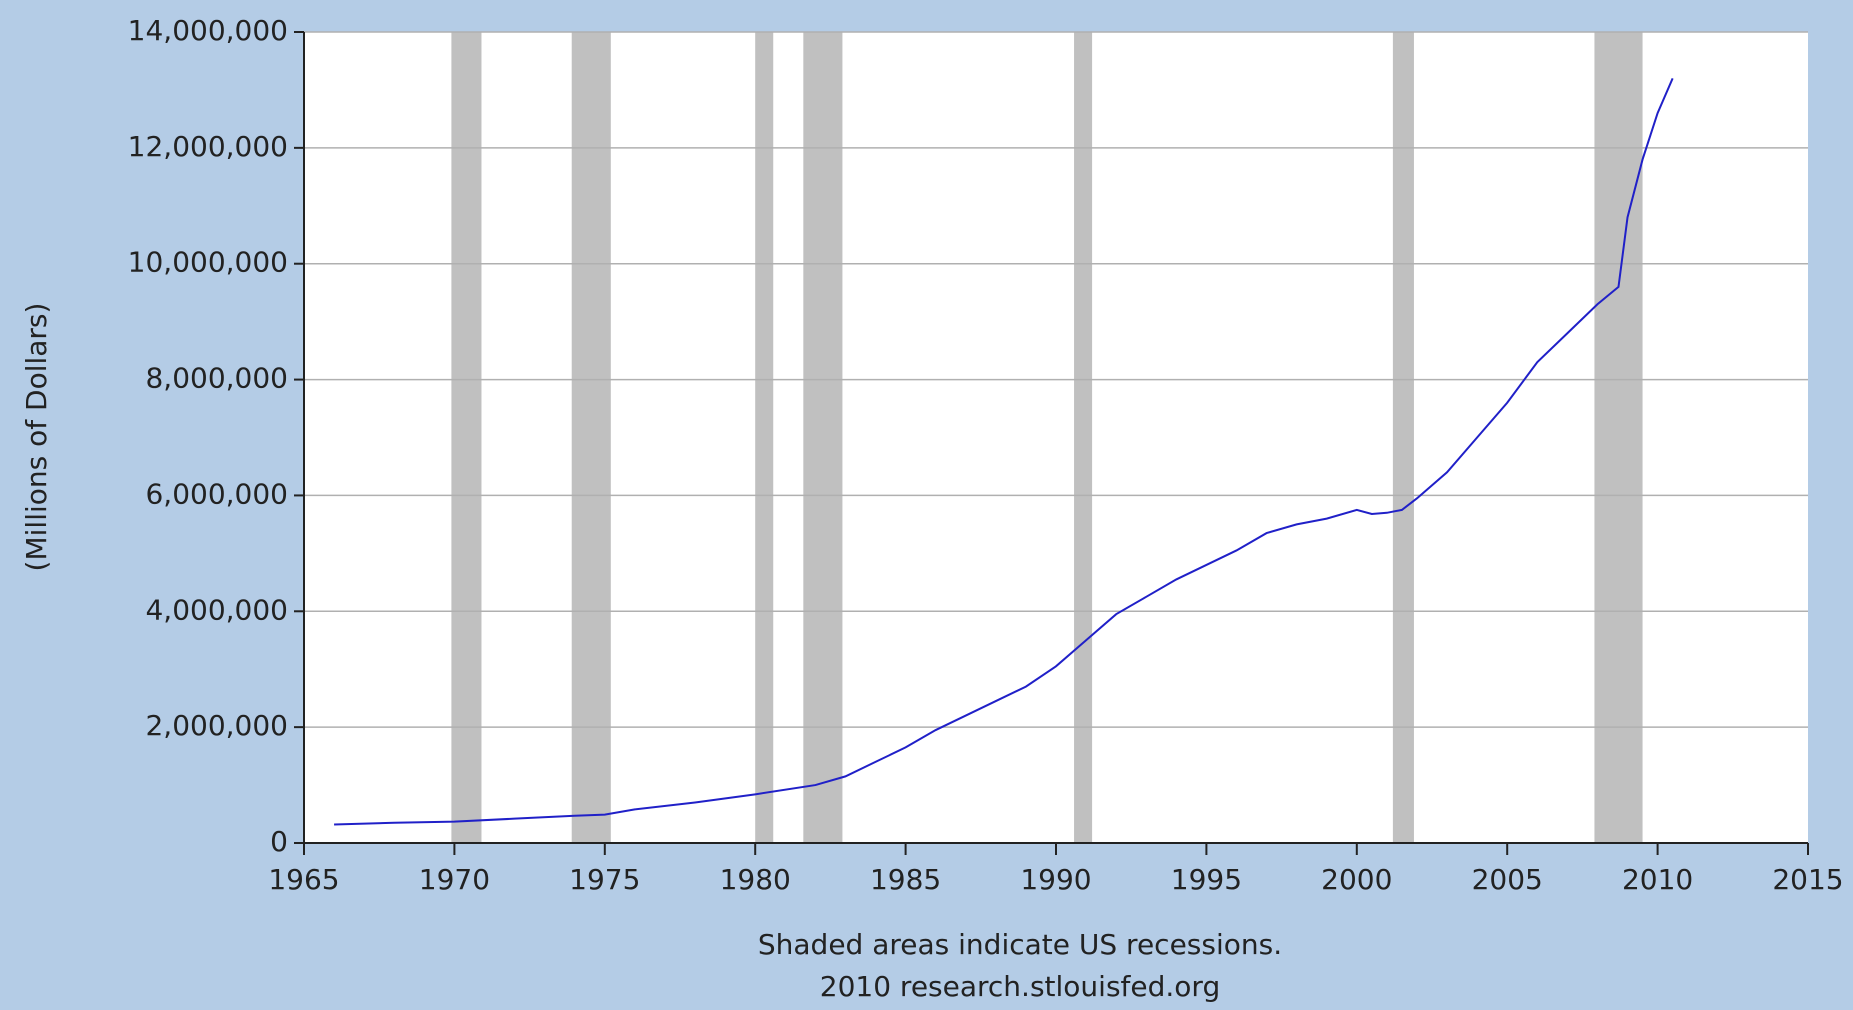  Describe the element at coordinates (1807, 879) in the screenshot. I see `x-tick-label: 2015` at that location.